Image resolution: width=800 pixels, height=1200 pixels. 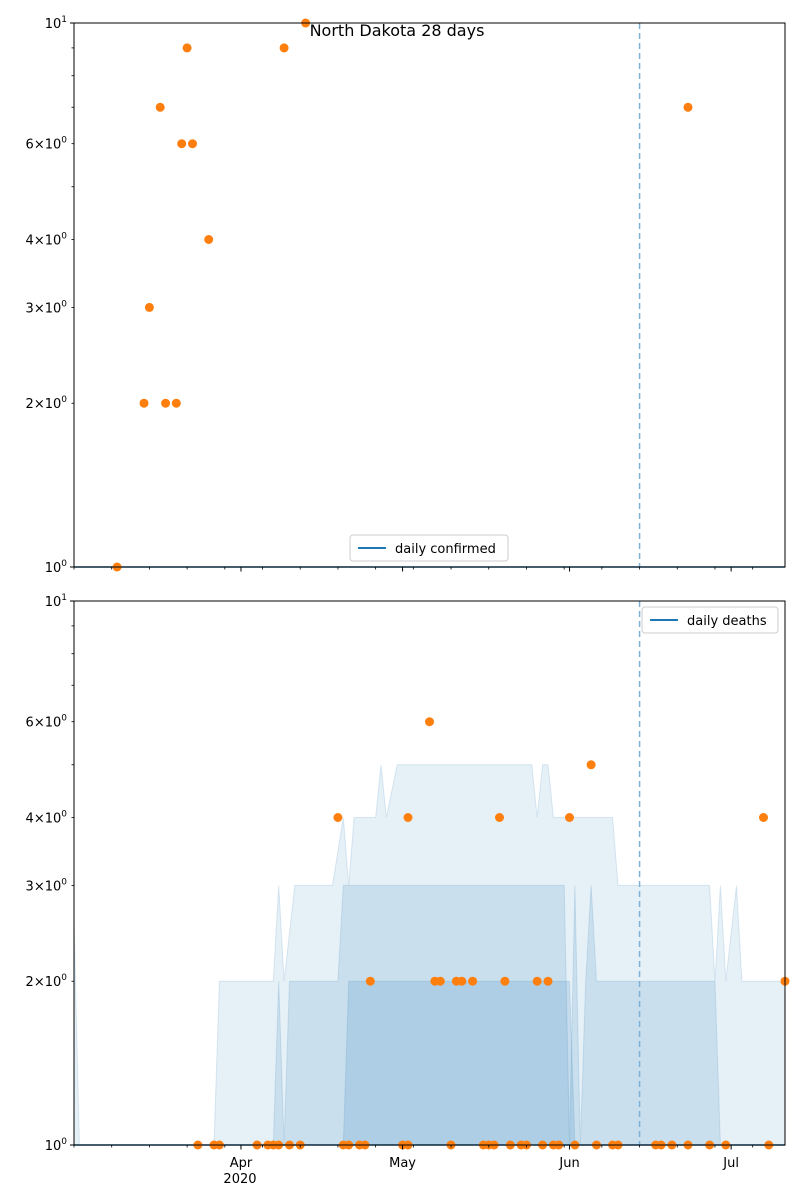 What do you see at coordinates (241, 1163) in the screenshot?
I see `x-tick-label: Apr` at bounding box center [241, 1163].